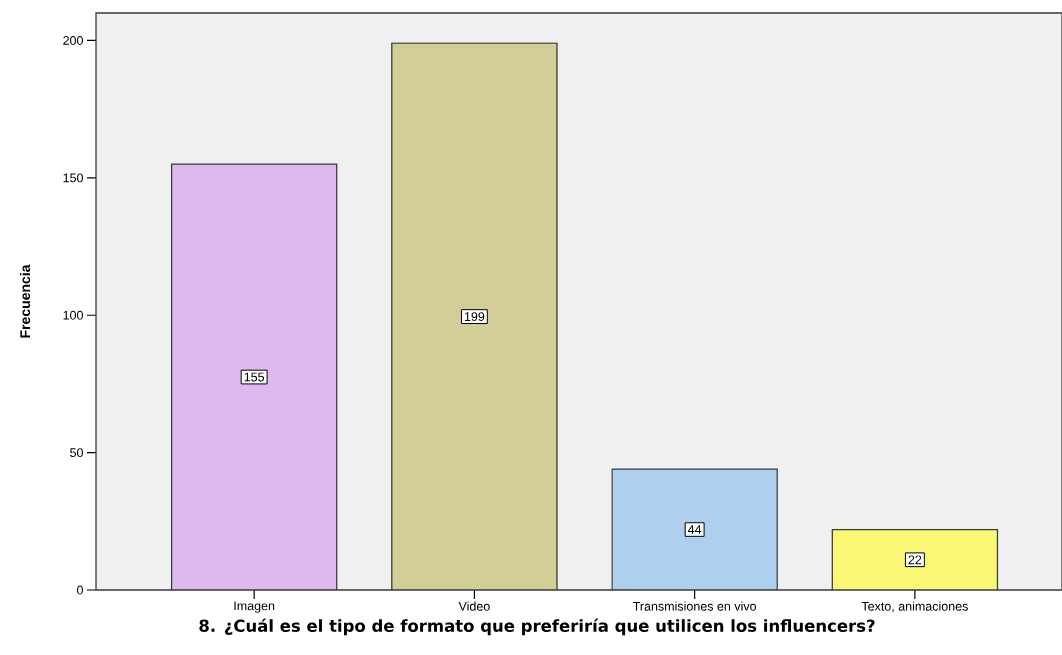 The image size is (1062, 655). Describe the element at coordinates (694, 606) in the screenshot. I see `x-tick-label: Transmisiones en vivo` at that location.